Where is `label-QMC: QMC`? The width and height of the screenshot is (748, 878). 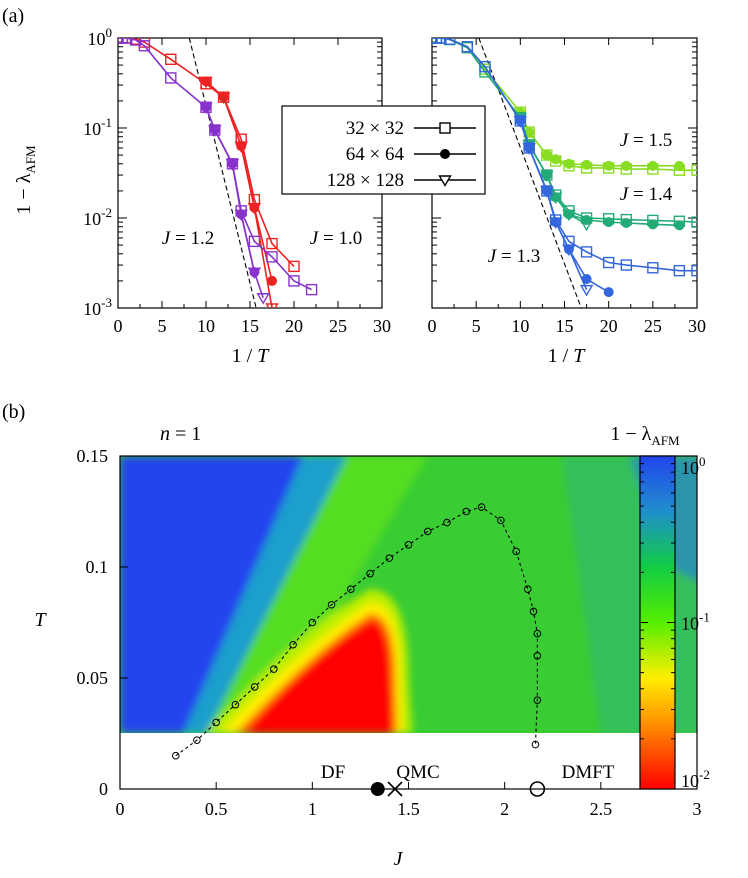
label-QMC: QMC is located at coordinates (417, 772).